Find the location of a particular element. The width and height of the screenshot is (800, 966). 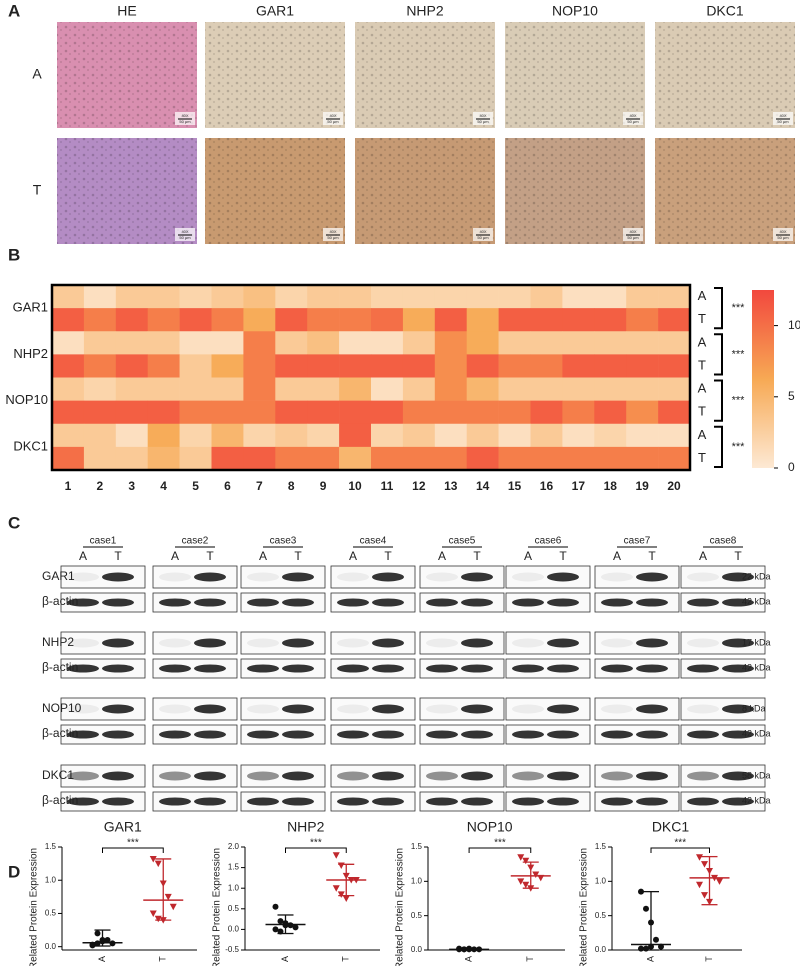

size-label: 42 kDa is located at coordinates (756, 667).